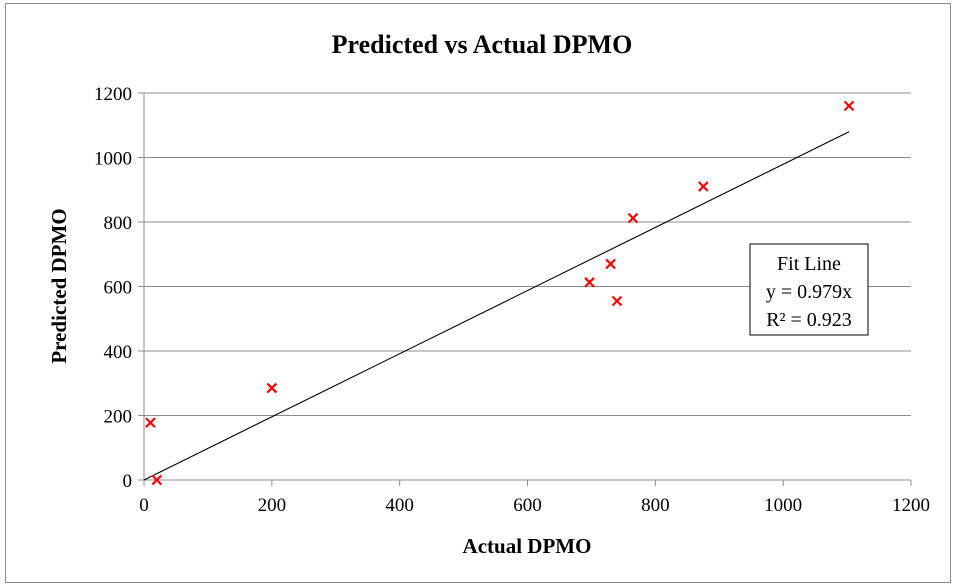 The image size is (954, 586). I want to click on annotation-line-2: y = 0.979x, so click(809, 292).